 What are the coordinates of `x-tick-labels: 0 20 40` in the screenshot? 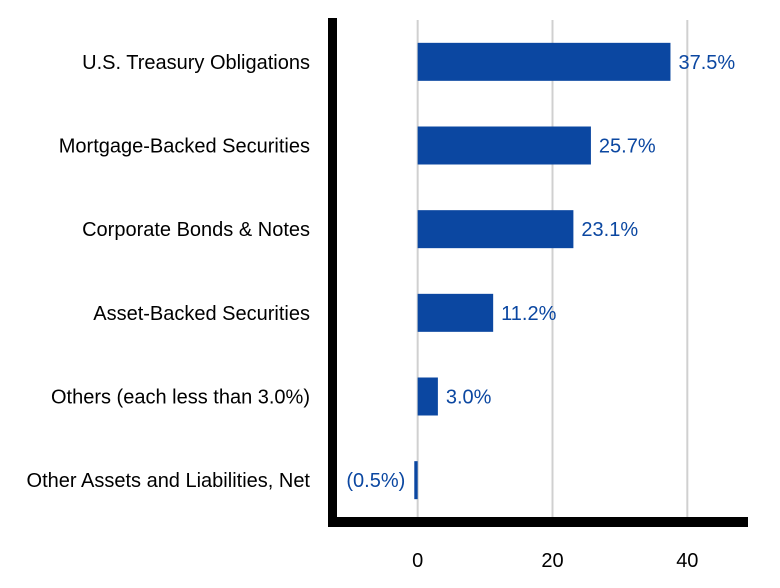 It's located at (555, 561).